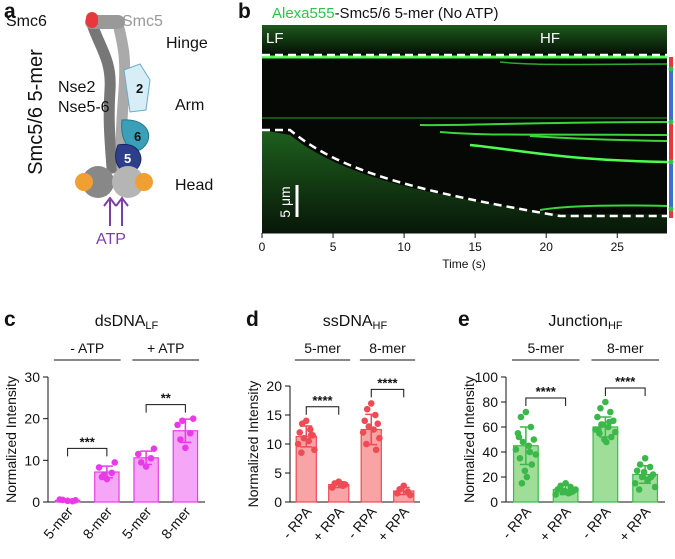 The image size is (675, 559). What do you see at coordinates (545, 348) in the screenshot?
I see `group-label: 5-mer` at bounding box center [545, 348].